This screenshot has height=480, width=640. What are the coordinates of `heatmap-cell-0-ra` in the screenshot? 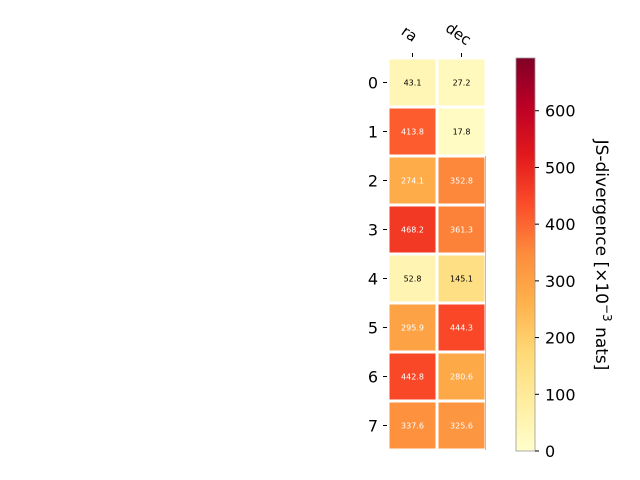 It's located at (412, 82).